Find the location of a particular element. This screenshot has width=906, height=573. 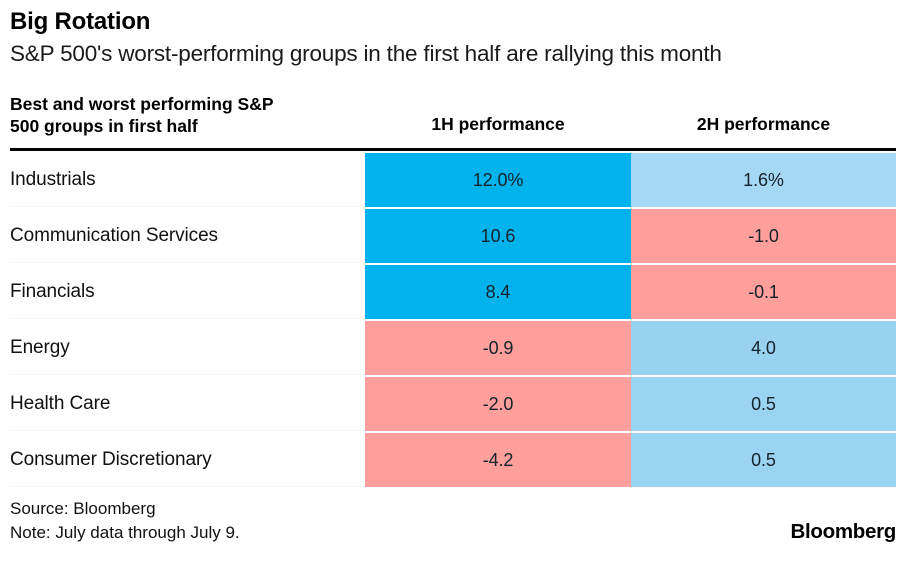

column-header-groups-line1: Best and worst performing S&P is located at coordinates (142, 103).